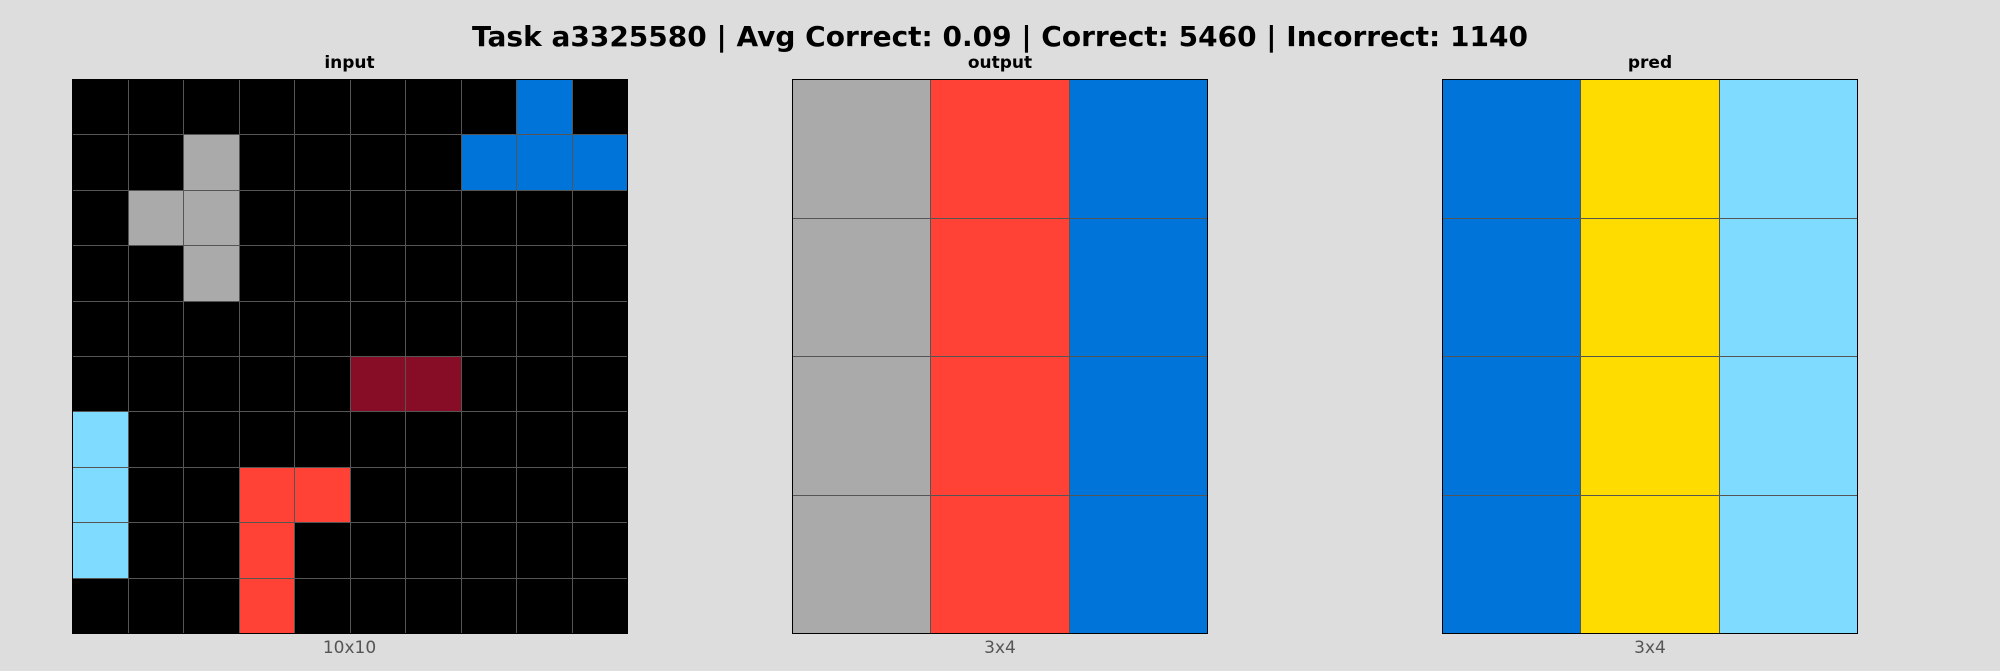 This screenshot has height=671, width=2000. Describe the element at coordinates (862, 426) in the screenshot. I see `output-cell-r2-c0` at that location.